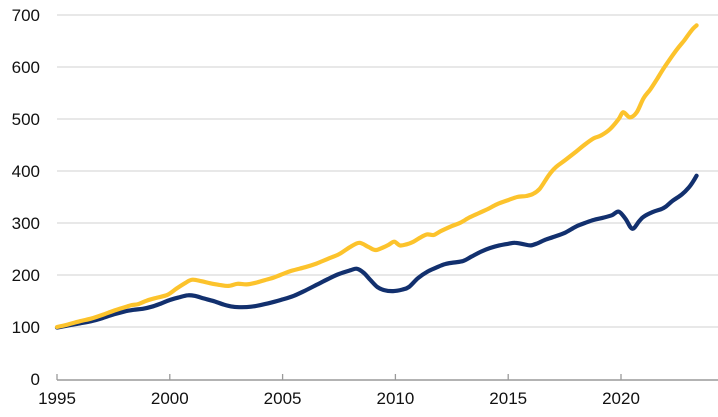 This screenshot has height=417, width=718. I want to click on y-axis-tick-label: 300, so click(26, 223).